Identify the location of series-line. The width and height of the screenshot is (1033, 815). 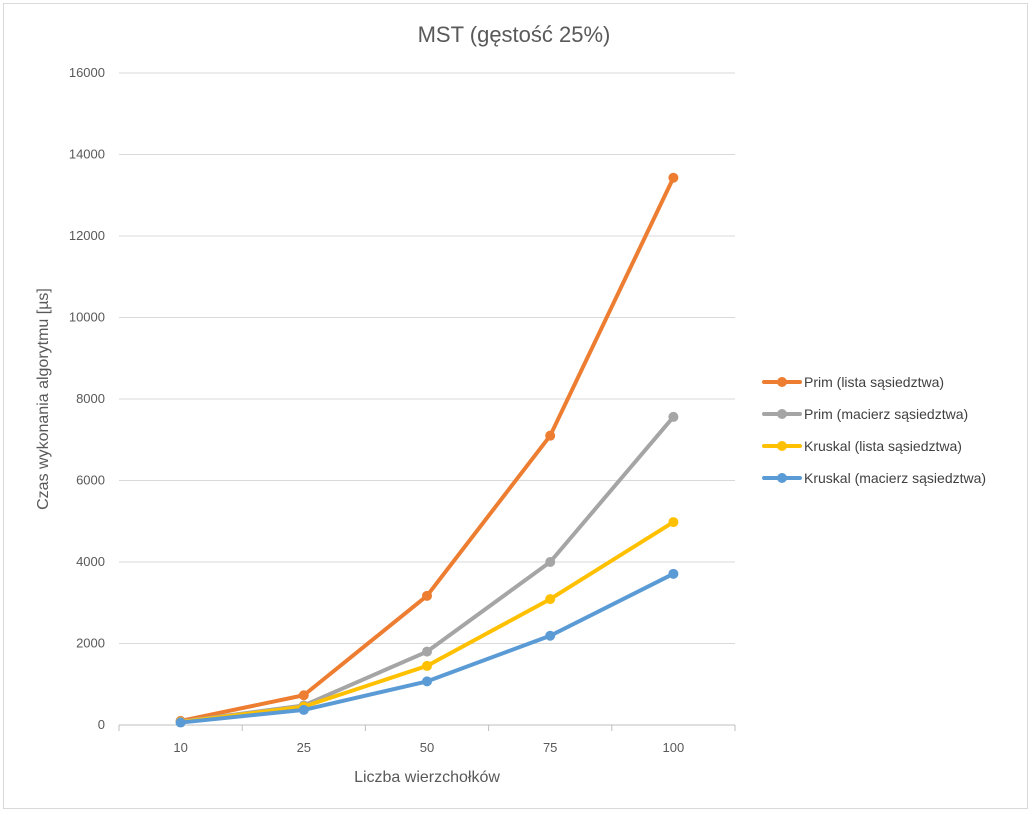
(427, 622).